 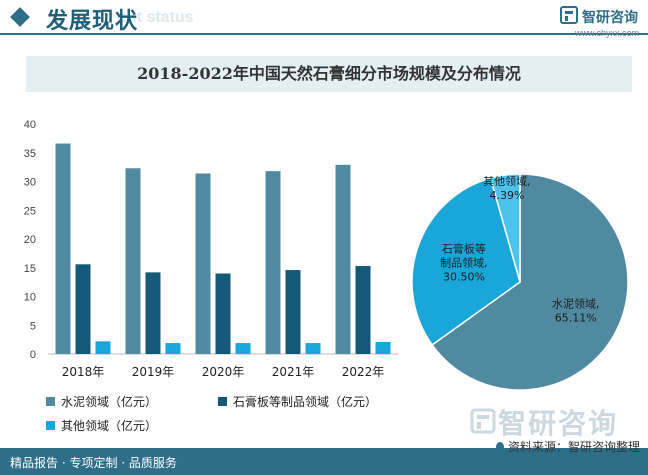 I want to click on pie-label-1-0: 石膏板等, so click(x=464, y=248).